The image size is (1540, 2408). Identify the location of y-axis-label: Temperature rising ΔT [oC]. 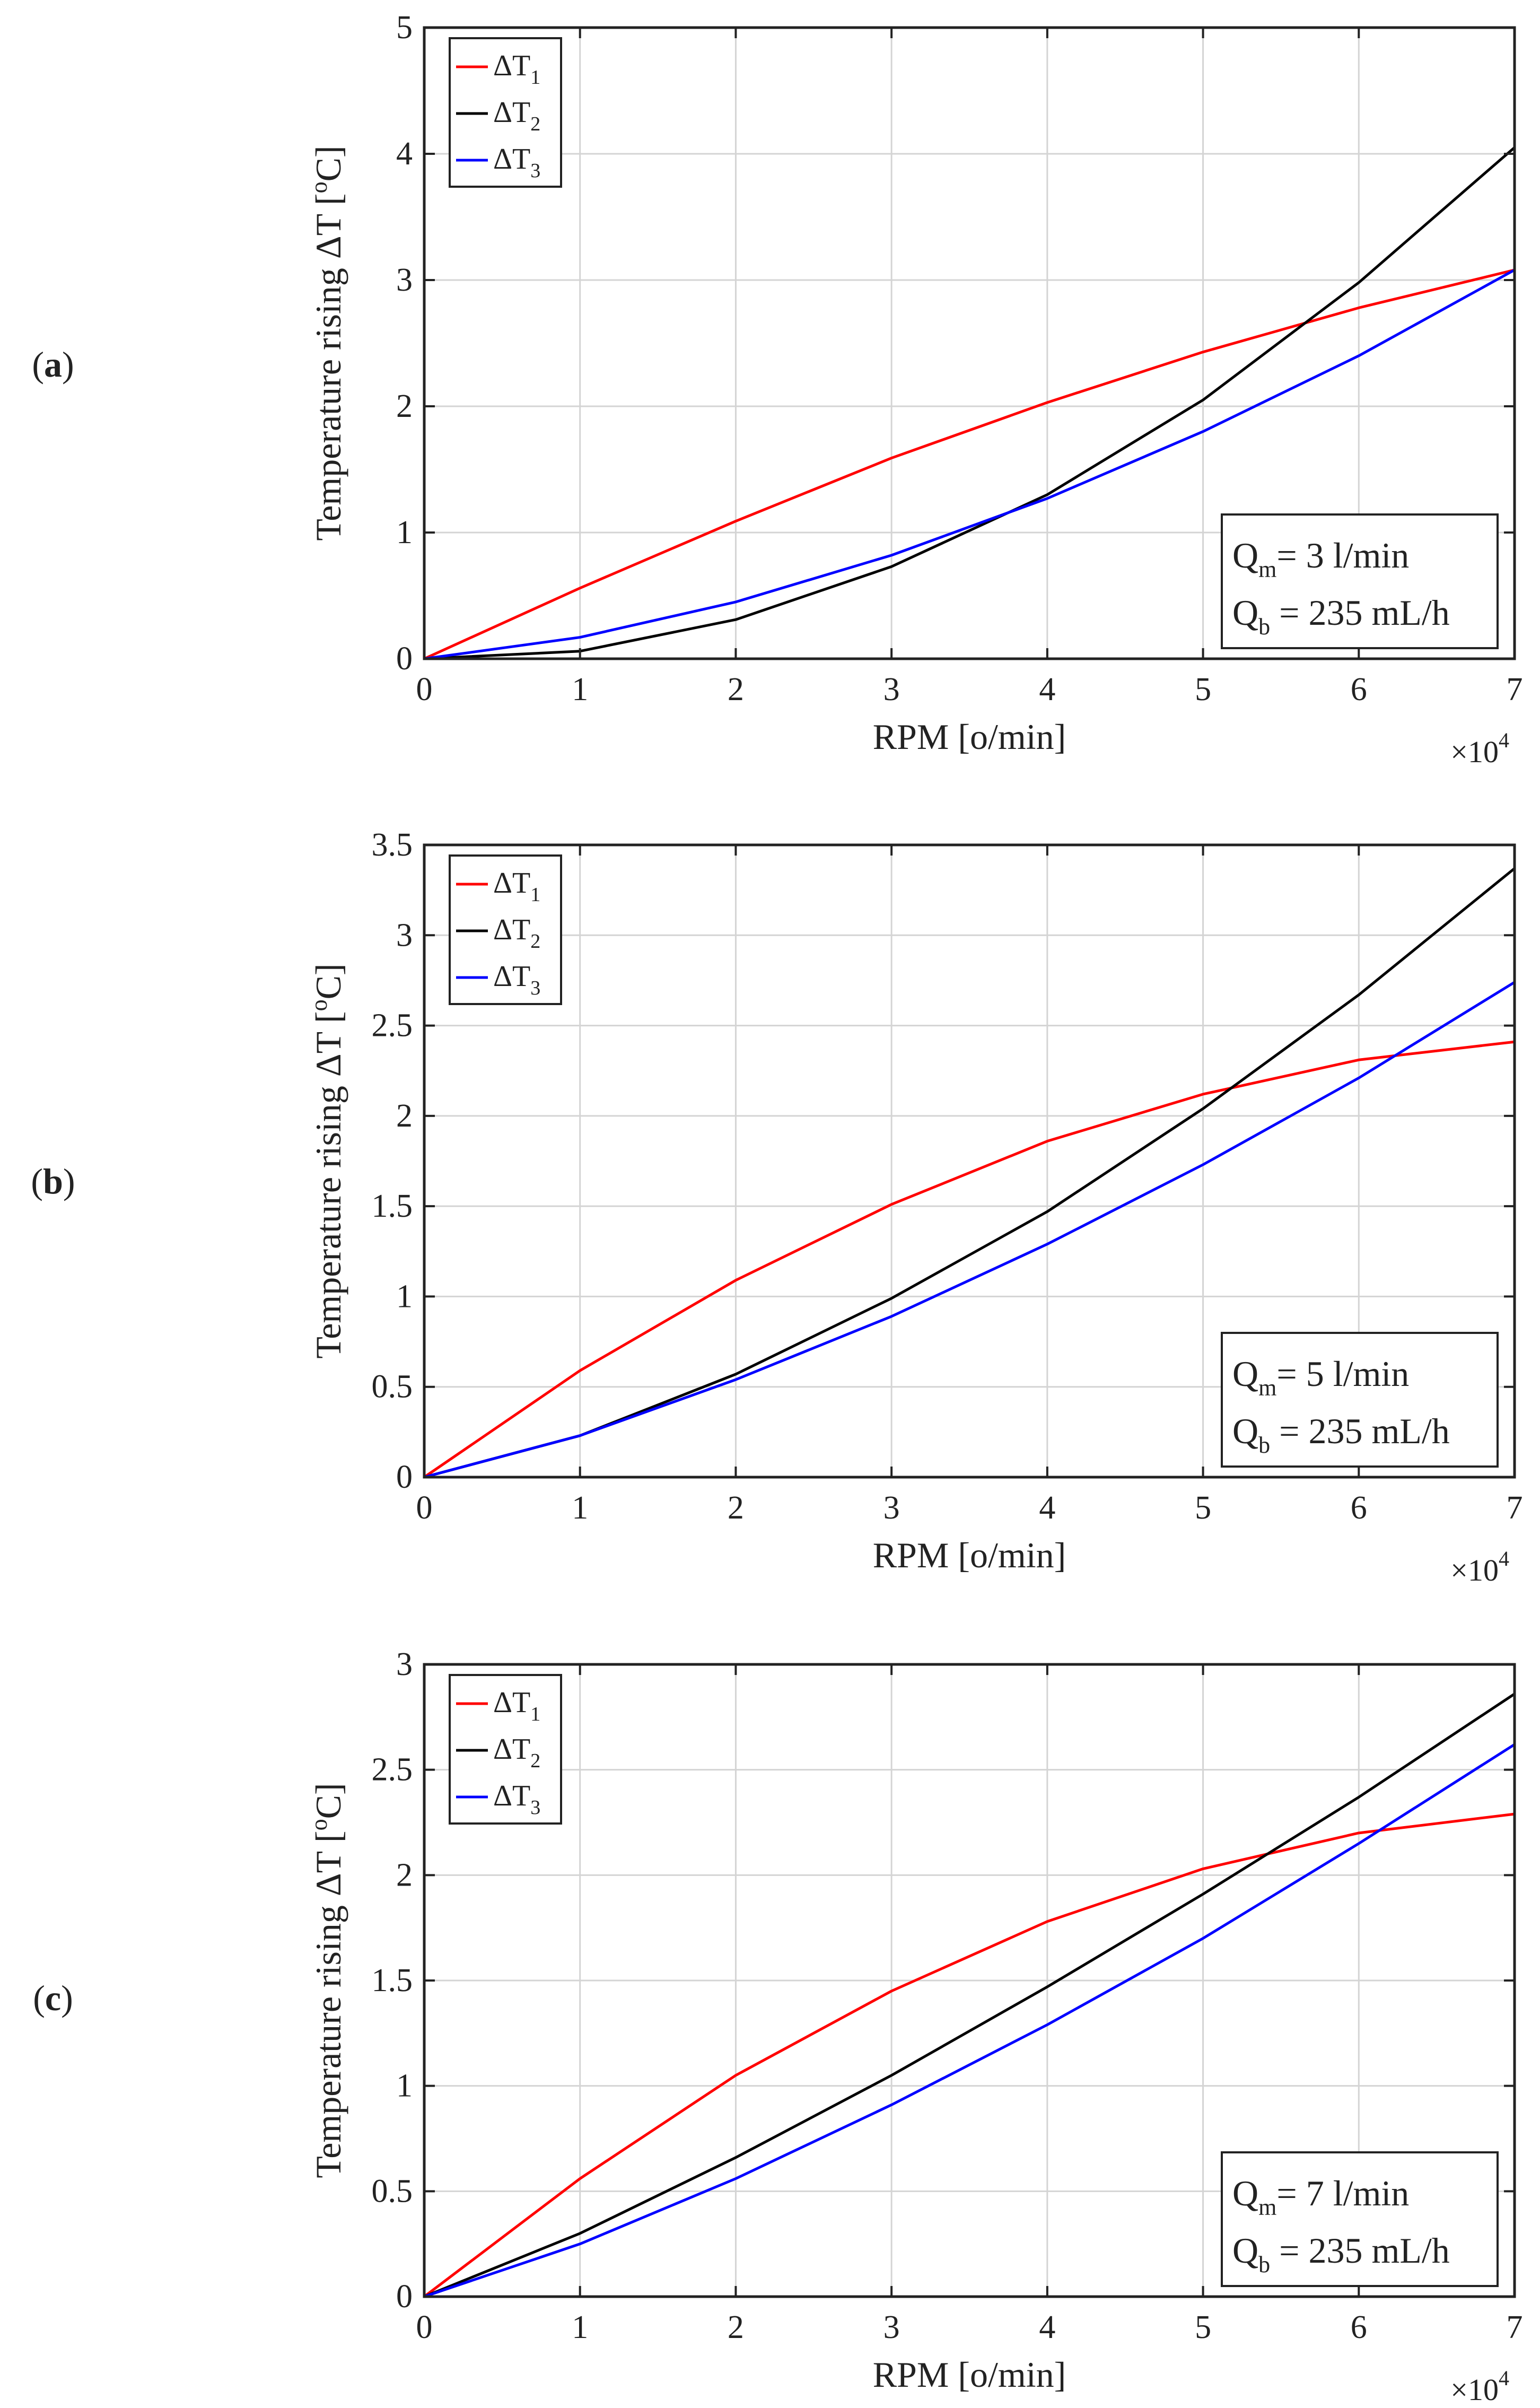
(327, 1980).